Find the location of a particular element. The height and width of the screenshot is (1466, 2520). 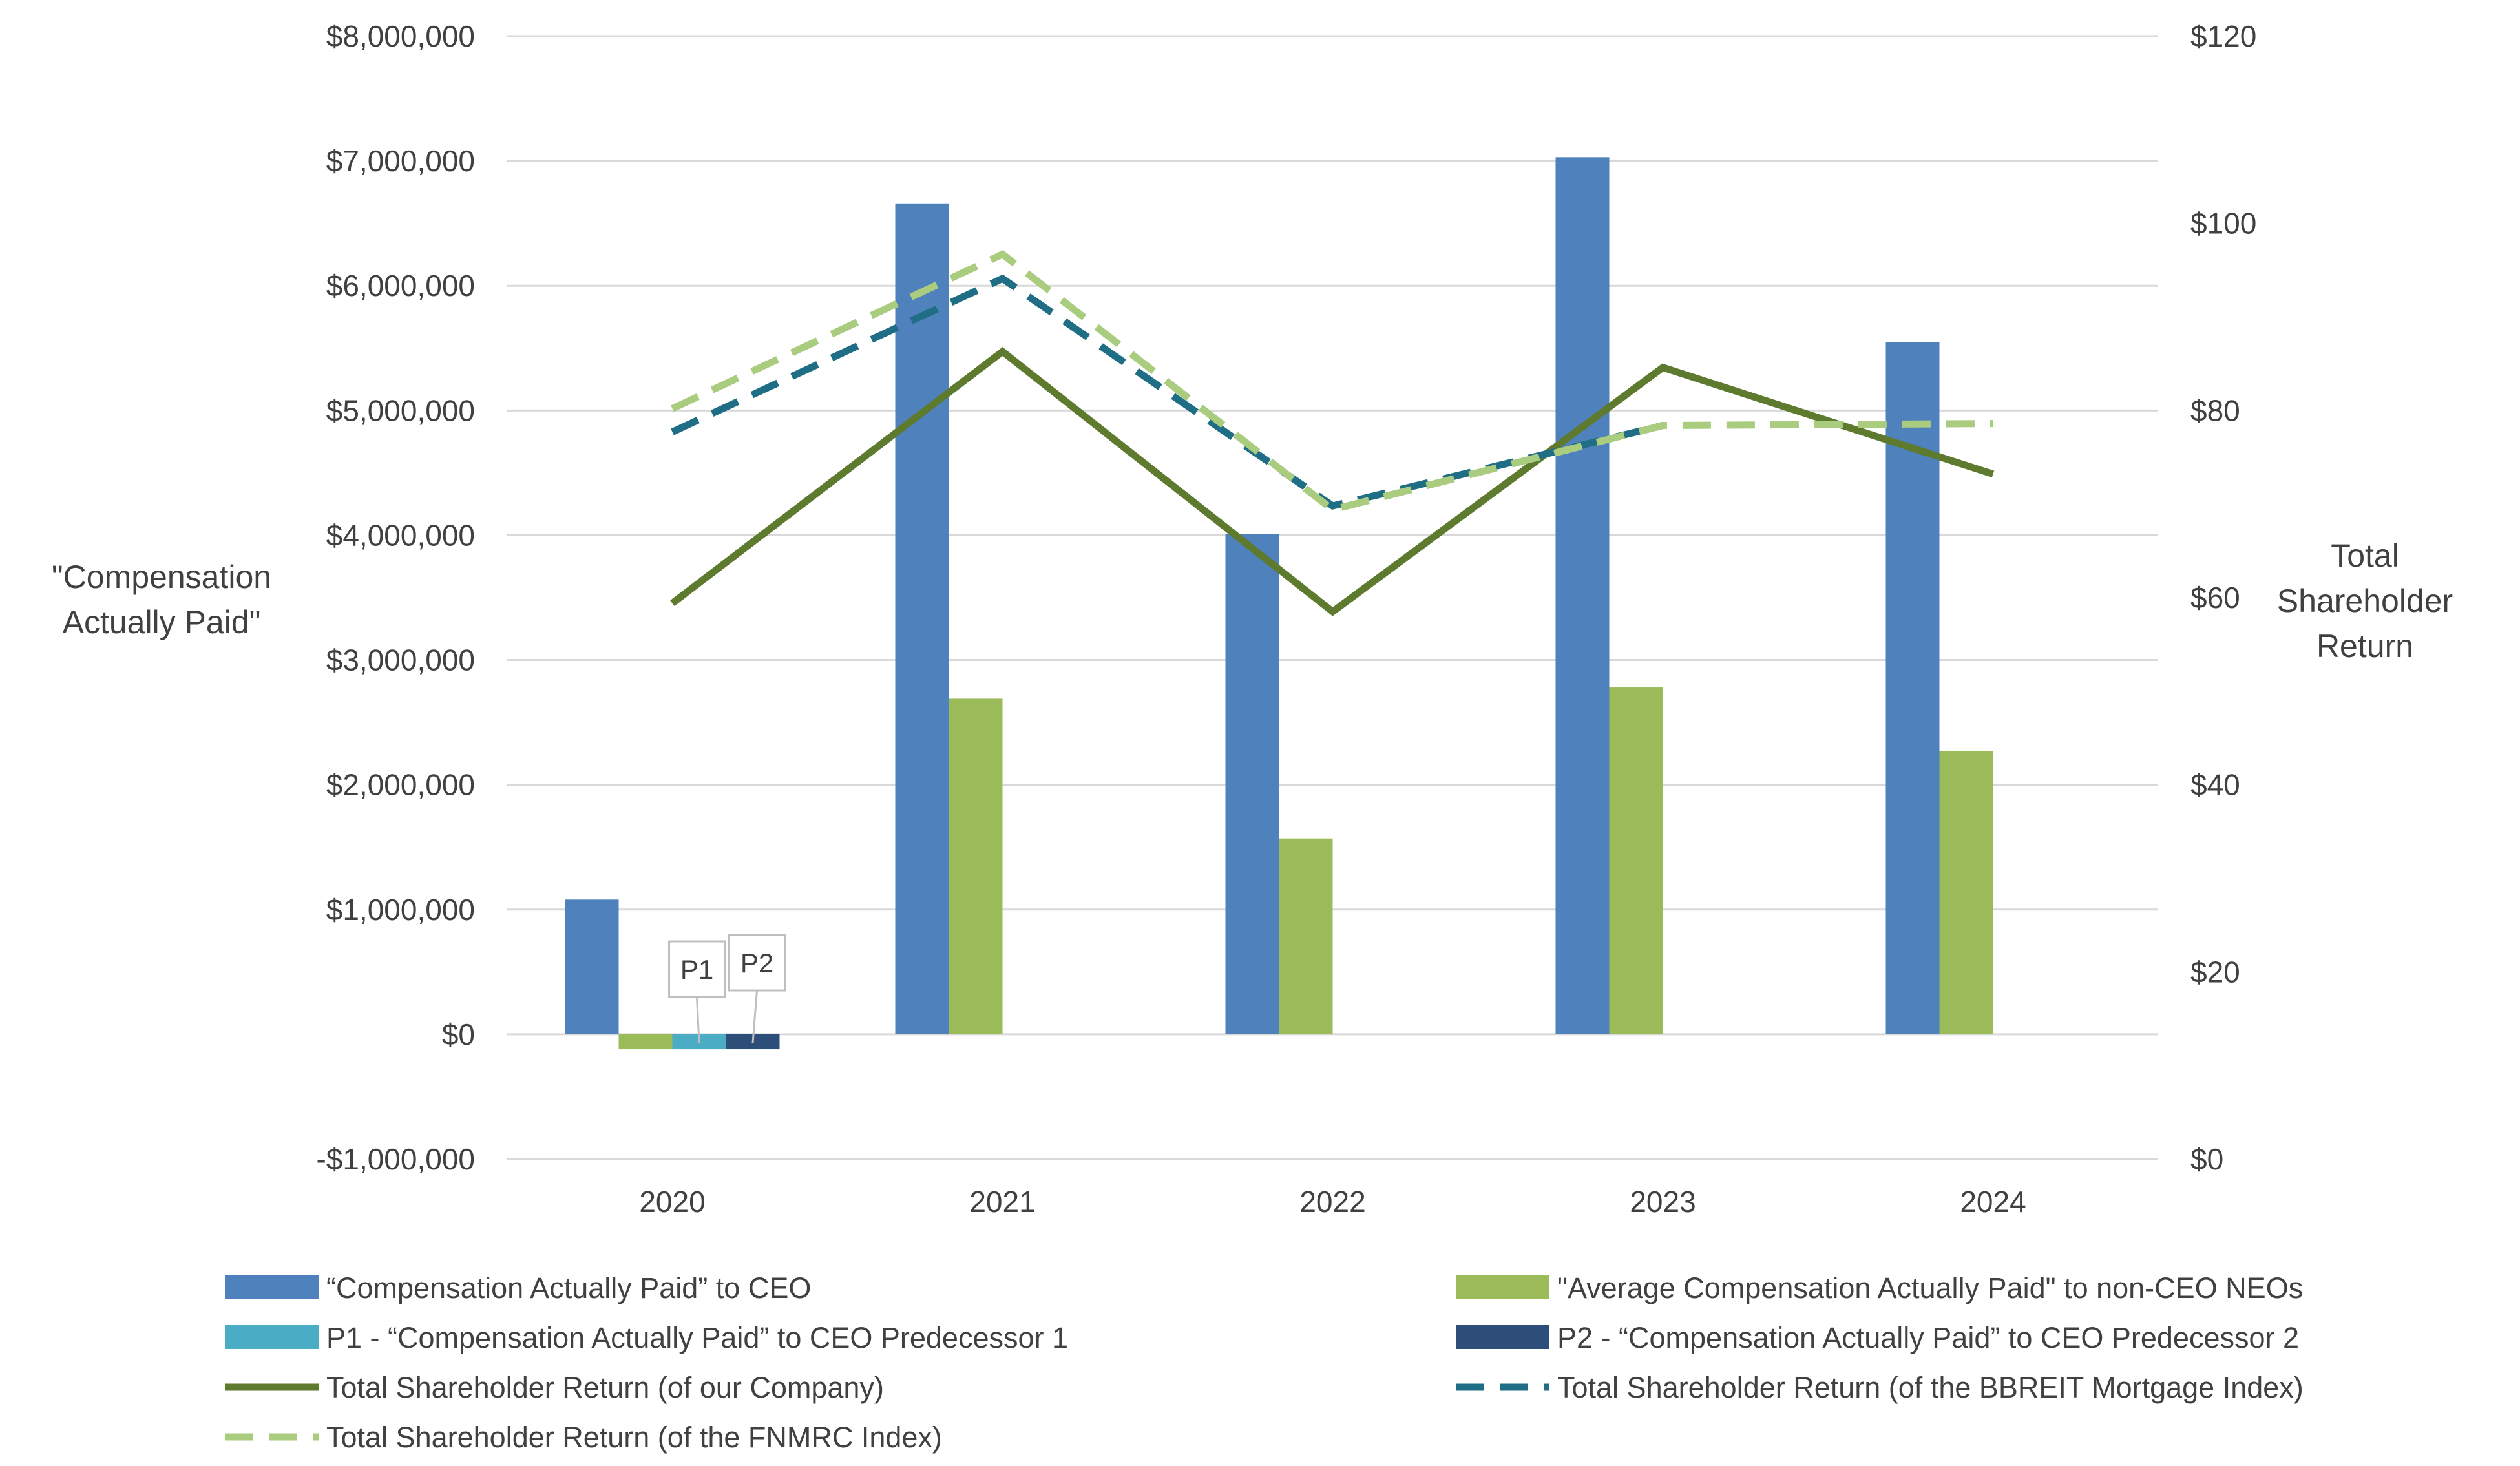

left-tick-label: $4,000,000 is located at coordinates (400, 535).